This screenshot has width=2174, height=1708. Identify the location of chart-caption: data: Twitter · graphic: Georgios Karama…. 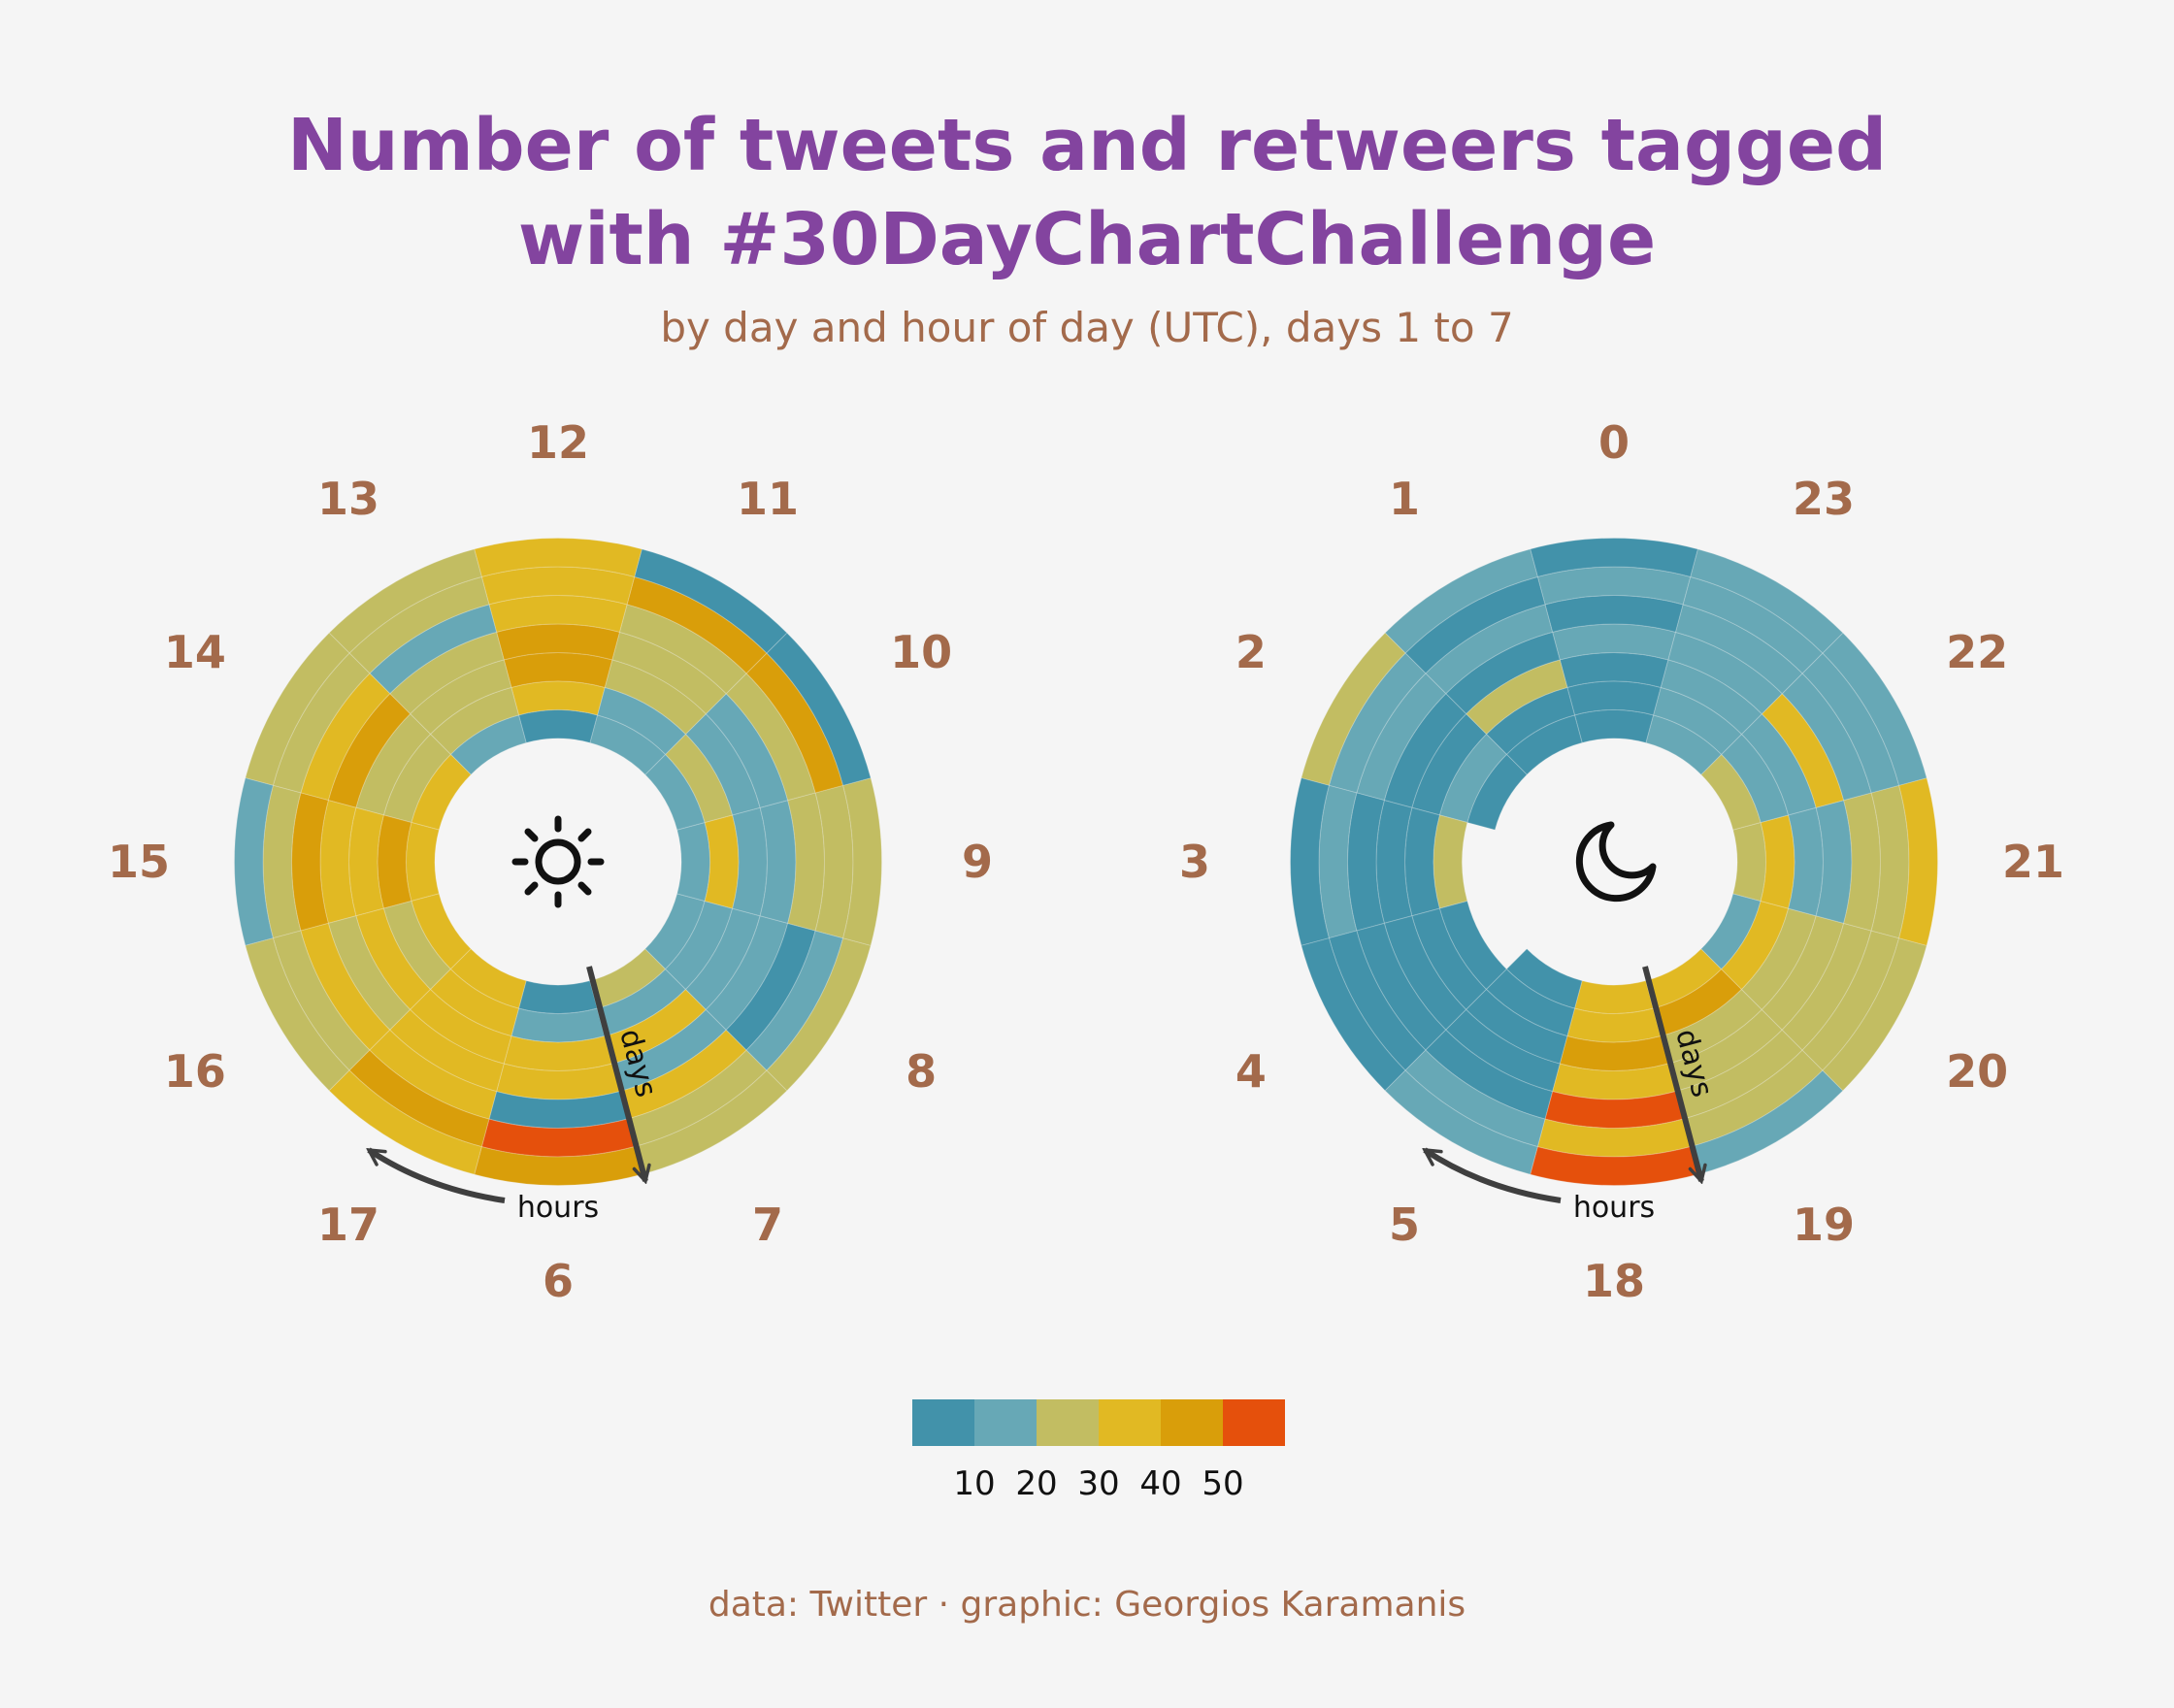
(1087, 1605).